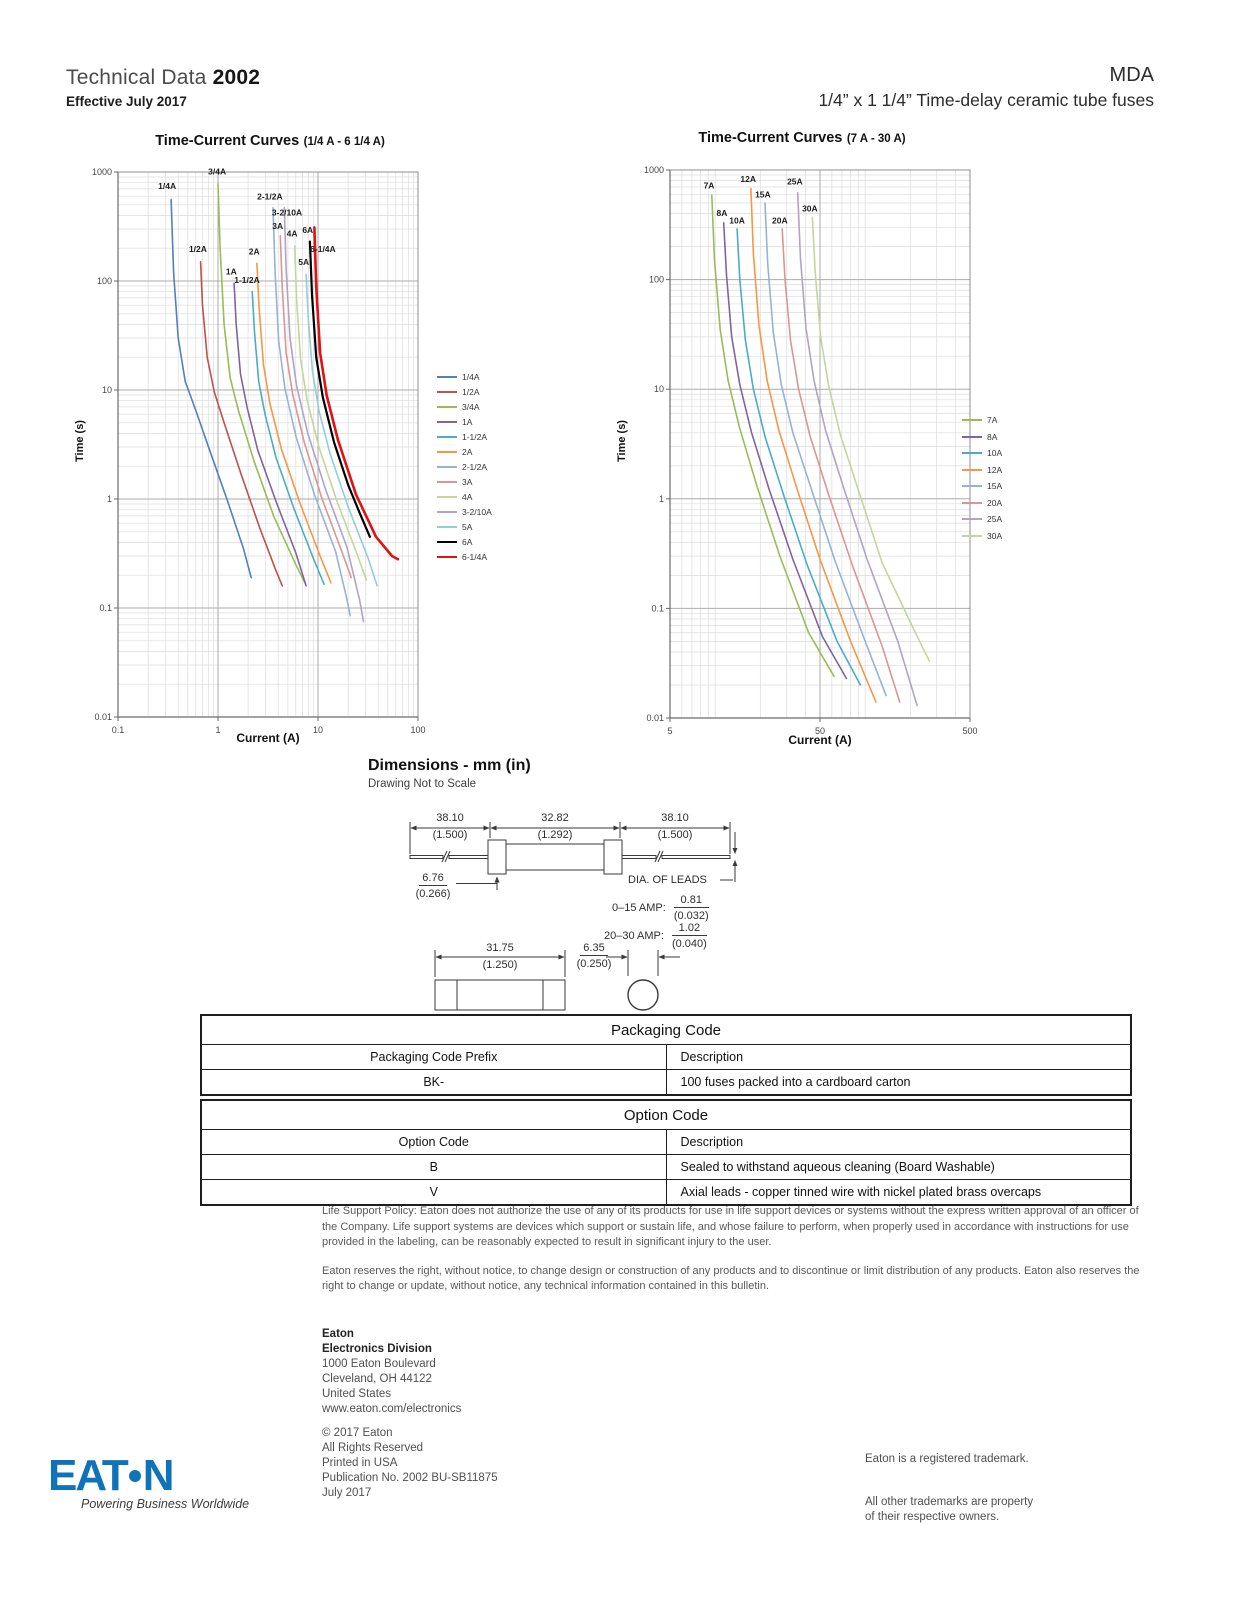 Image resolution: width=1236 pixels, height=1600 pixels. I want to click on copyright-line: © 2017 Eaton, so click(357, 1433).